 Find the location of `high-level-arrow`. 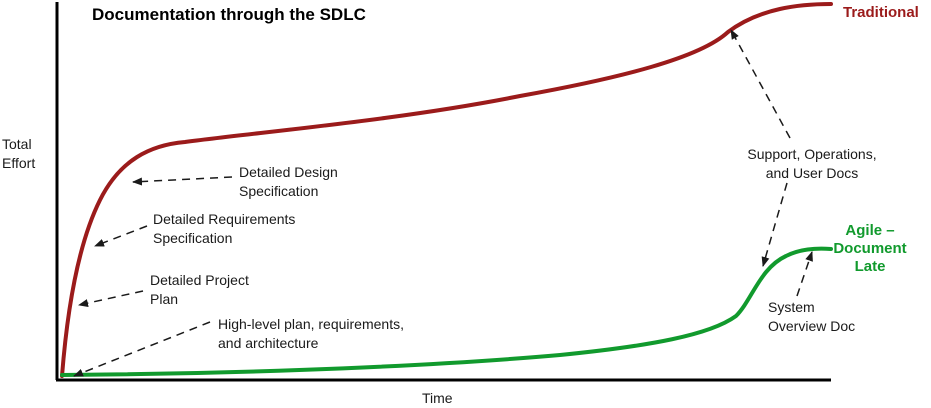

high-level-arrow is located at coordinates (142, 349).